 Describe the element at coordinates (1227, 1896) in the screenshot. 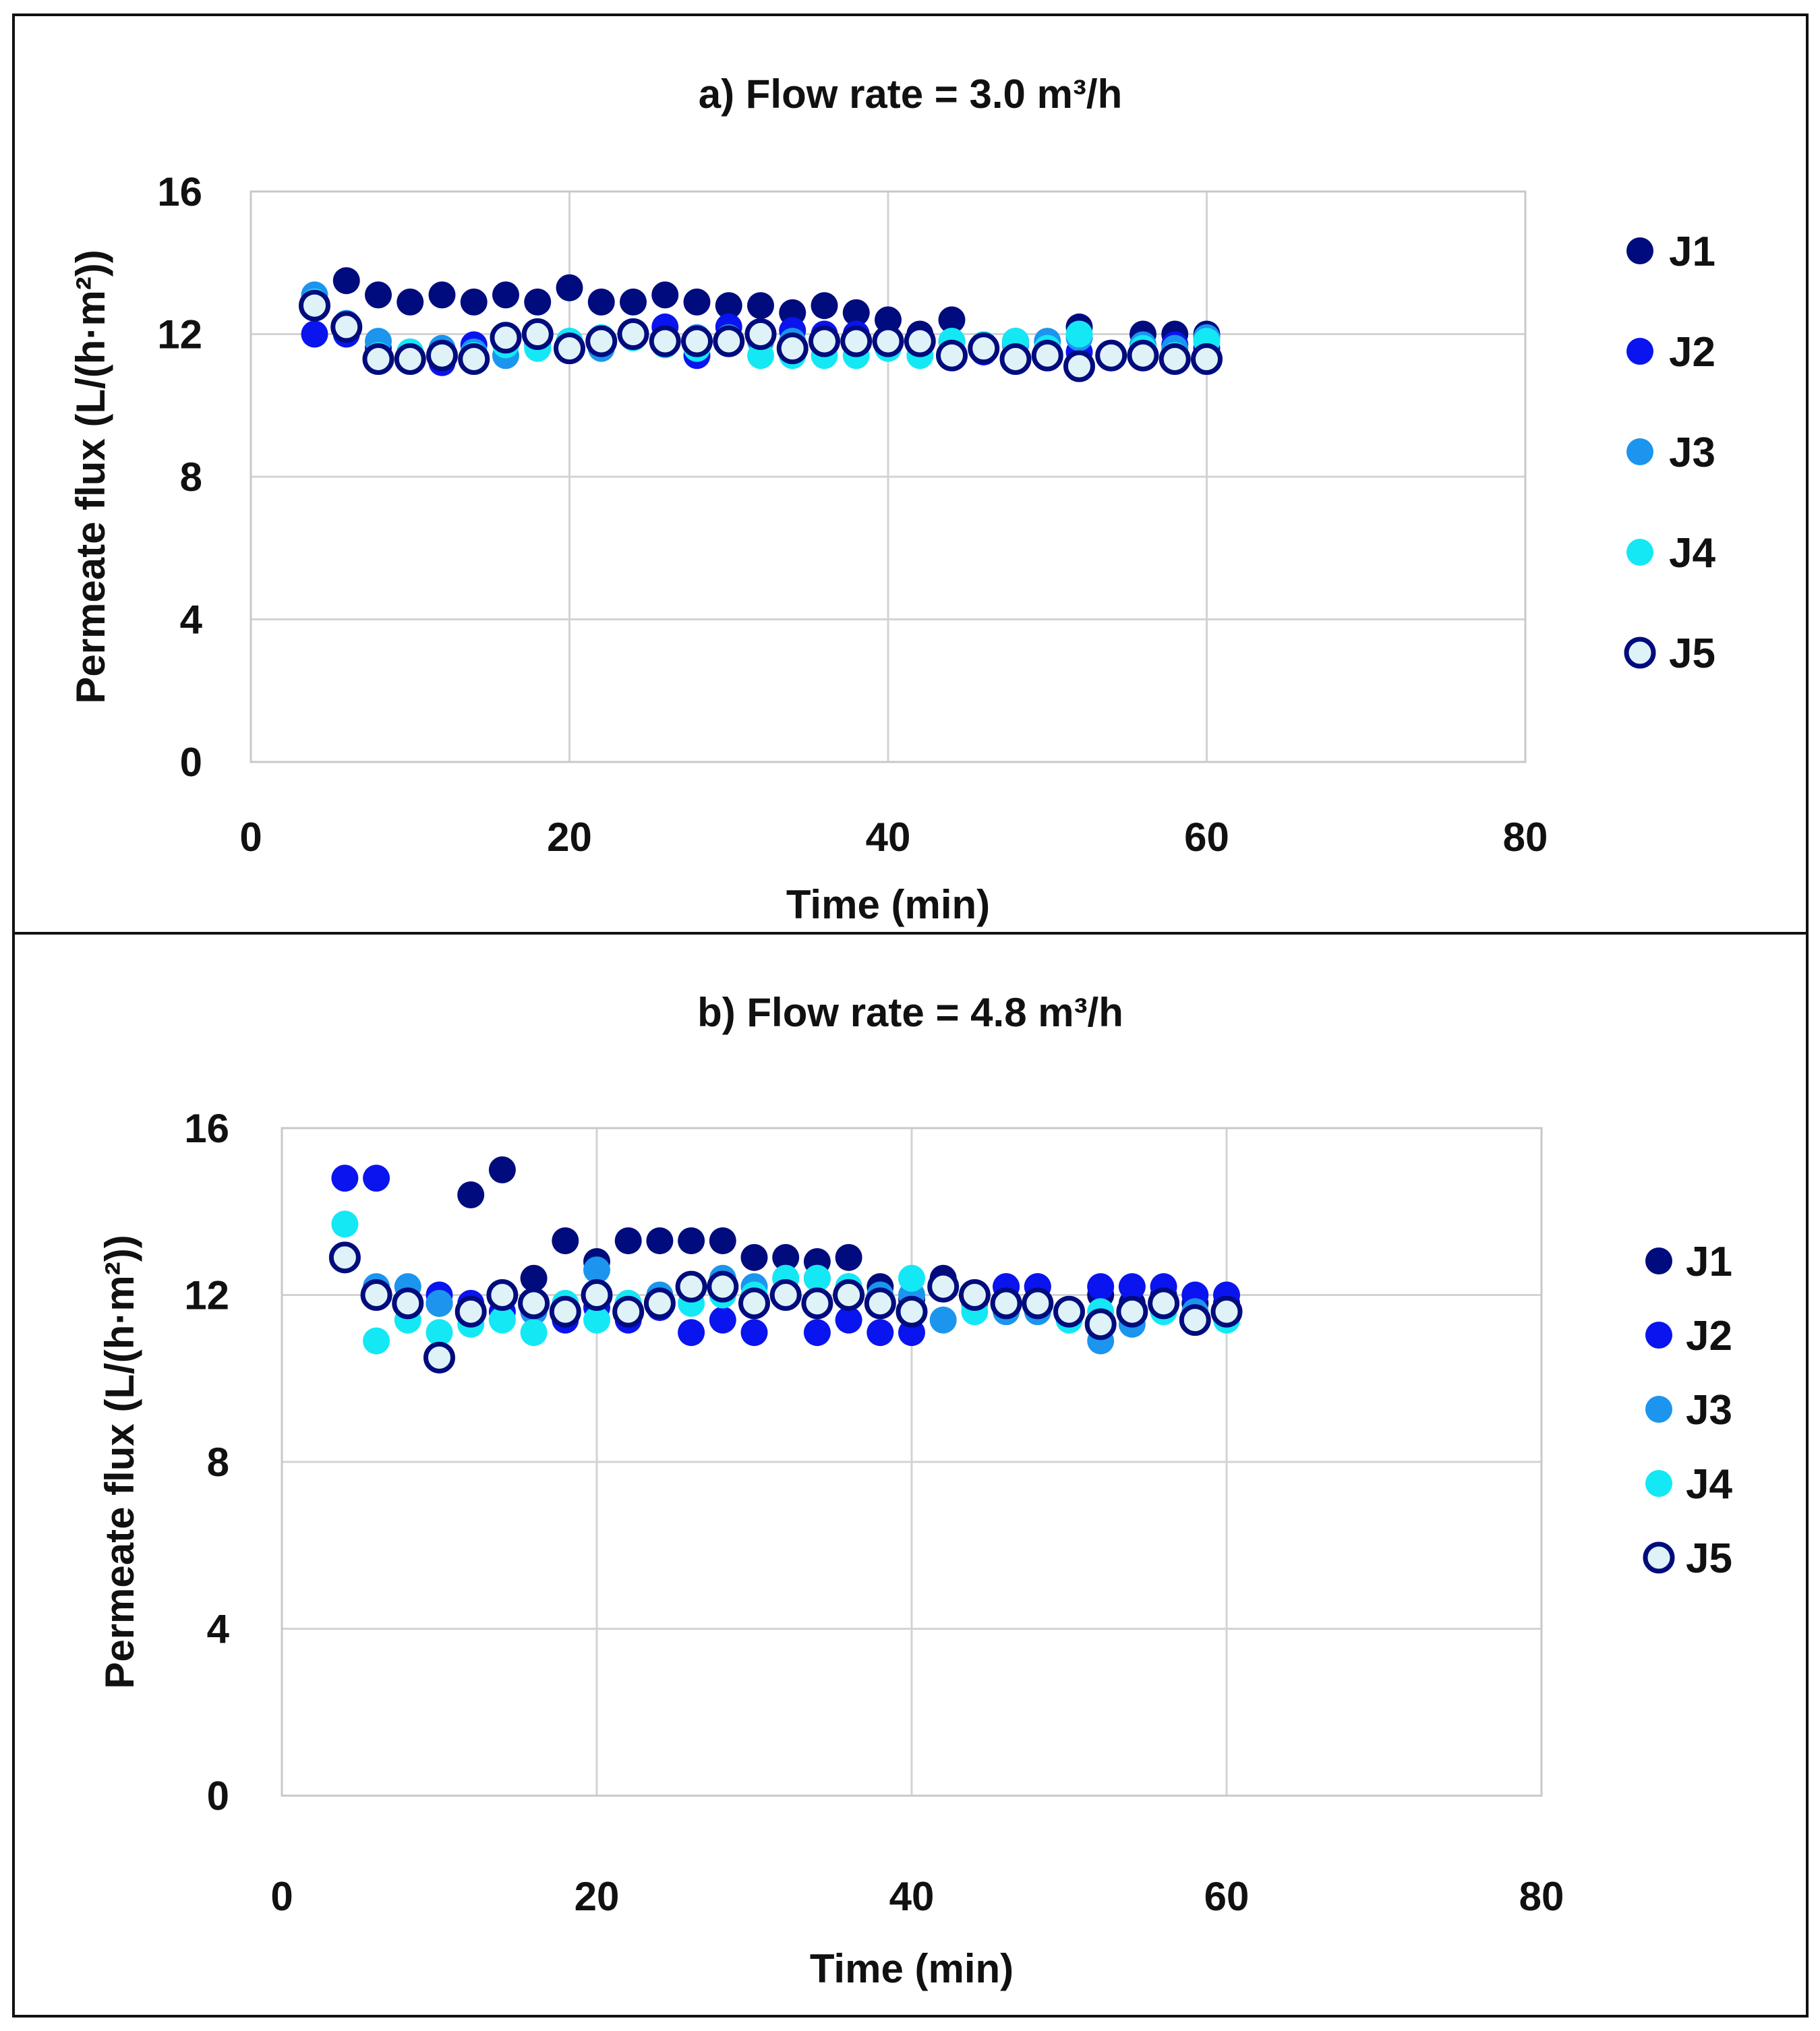

I see `x-tick-label: 60` at that location.